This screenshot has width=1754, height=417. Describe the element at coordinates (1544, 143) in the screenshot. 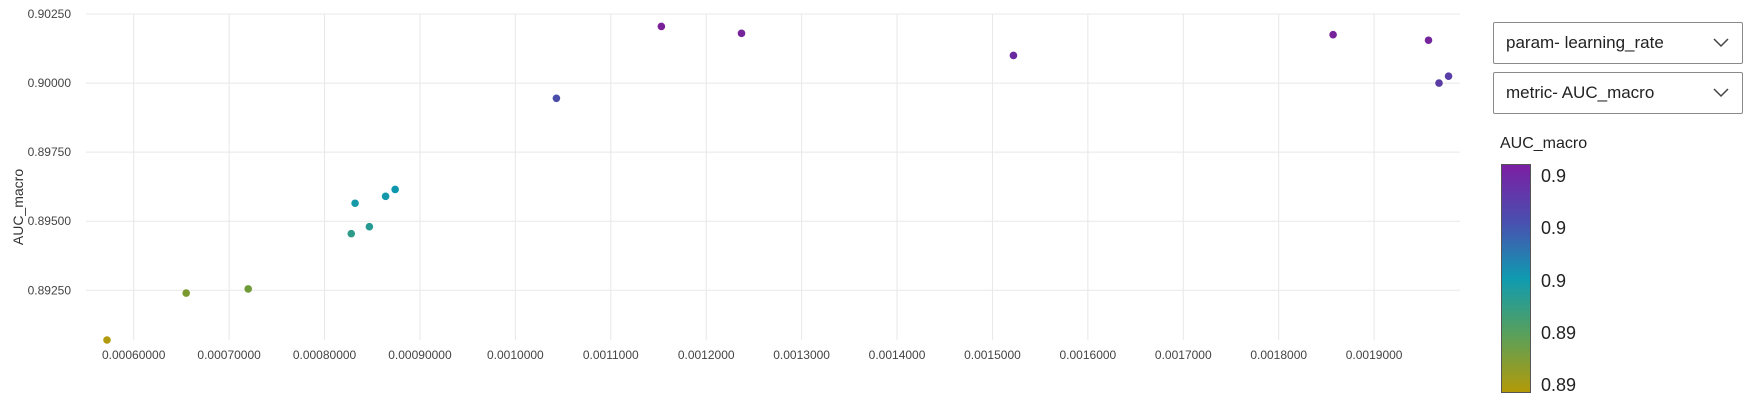

I see `color-legend-title: AUC_macro` at that location.